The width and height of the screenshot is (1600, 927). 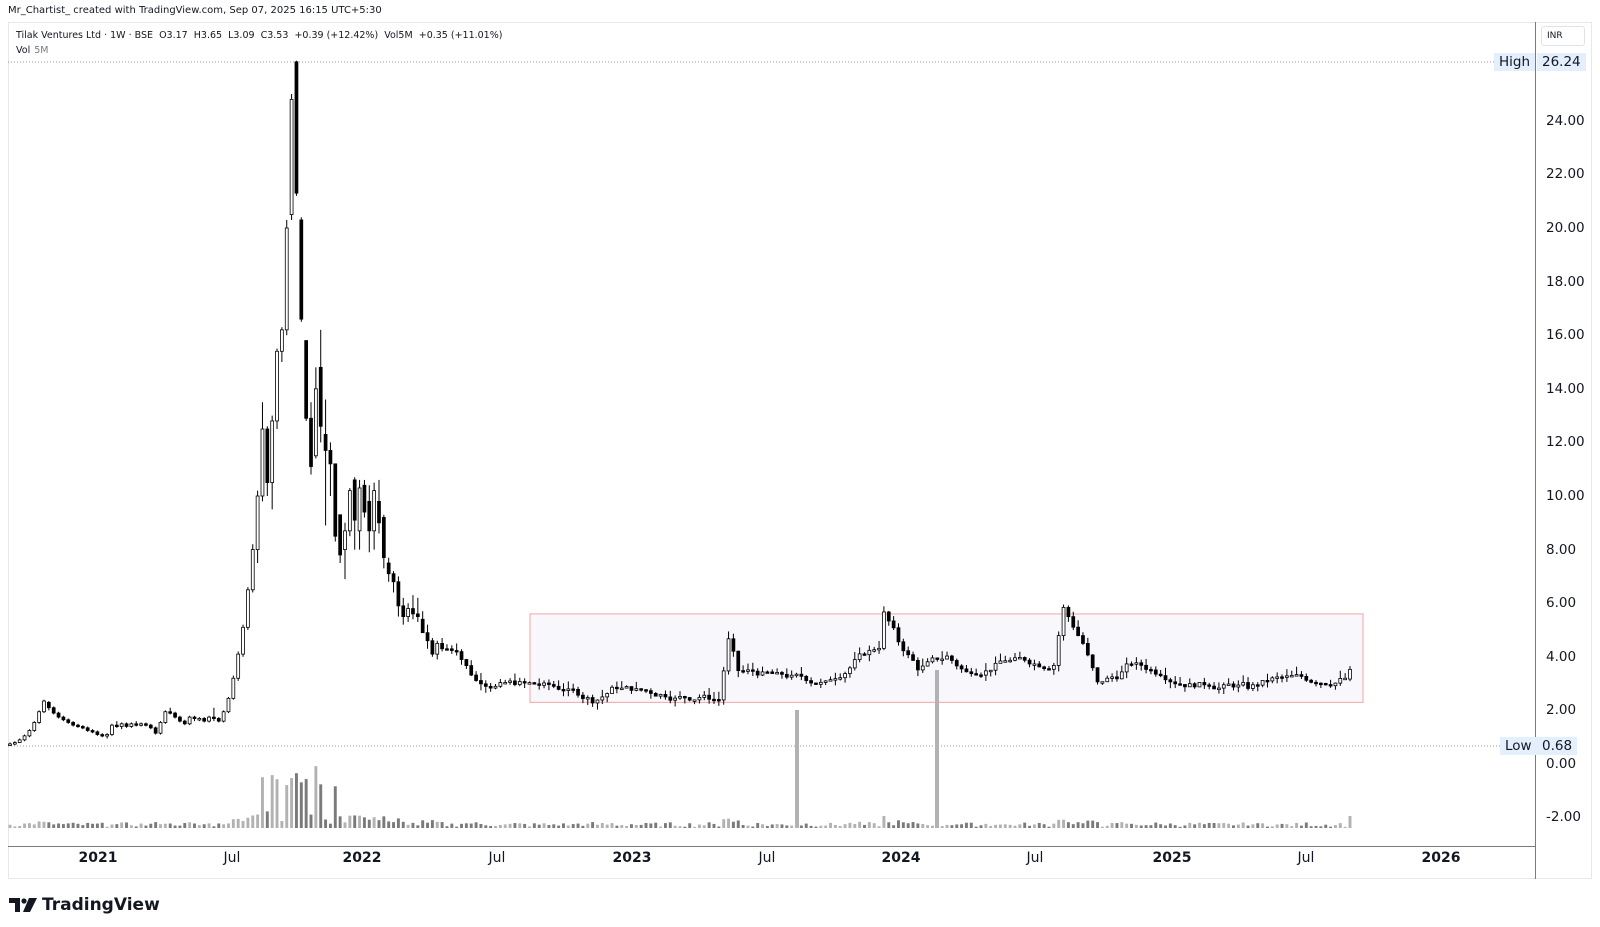 I want to click on legend-volume-row: Vol 5M, so click(x=259, y=50).